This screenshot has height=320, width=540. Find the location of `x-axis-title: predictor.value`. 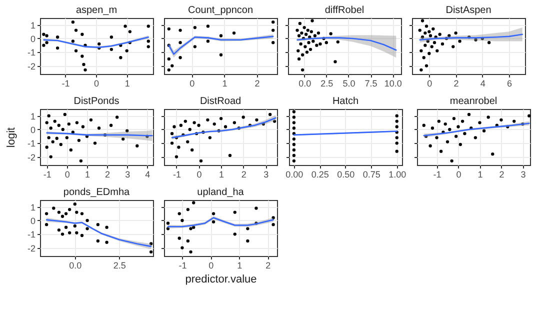

x-axis-title: predictor.value is located at coordinates (221, 280).